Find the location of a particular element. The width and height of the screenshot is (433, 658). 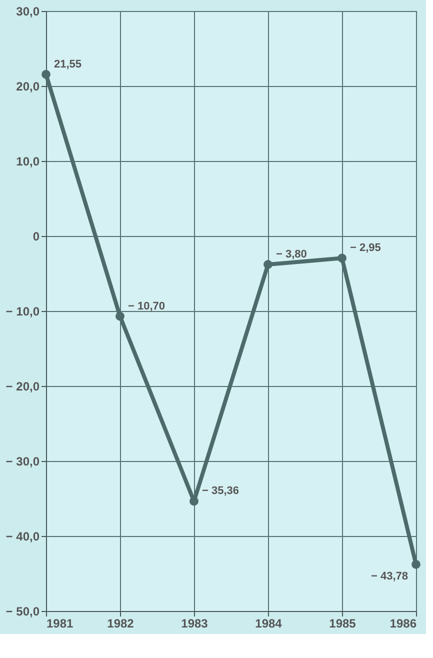

x-tick-label: 1985 is located at coordinates (342, 623).